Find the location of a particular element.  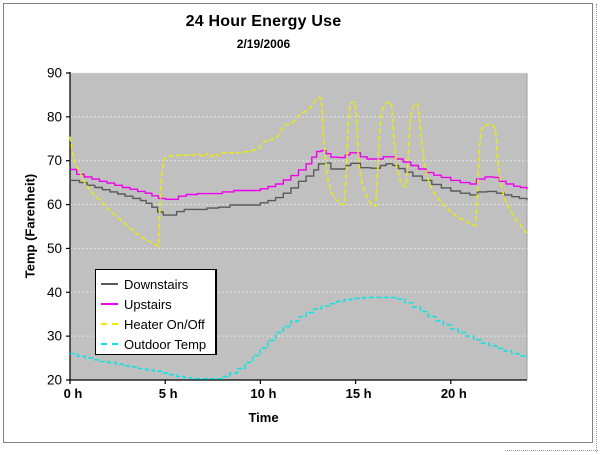

y-tick-label-50: 50 is located at coordinates (54, 248).